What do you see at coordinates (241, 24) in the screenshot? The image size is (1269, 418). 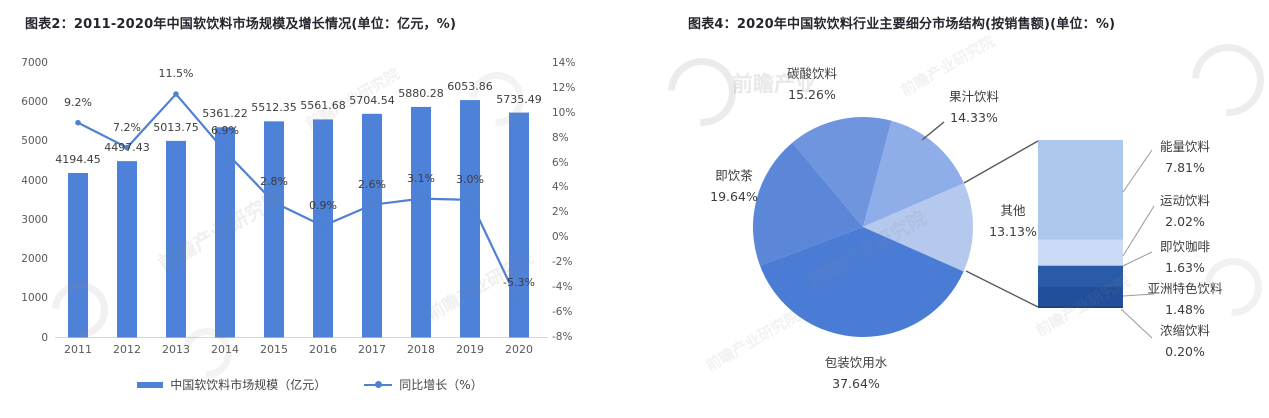 I see `bar-line-chart-title: 图表2：2011-2020年中国软饮料市场规模及增长情况(单位：亿元，%)` at bounding box center [241, 24].